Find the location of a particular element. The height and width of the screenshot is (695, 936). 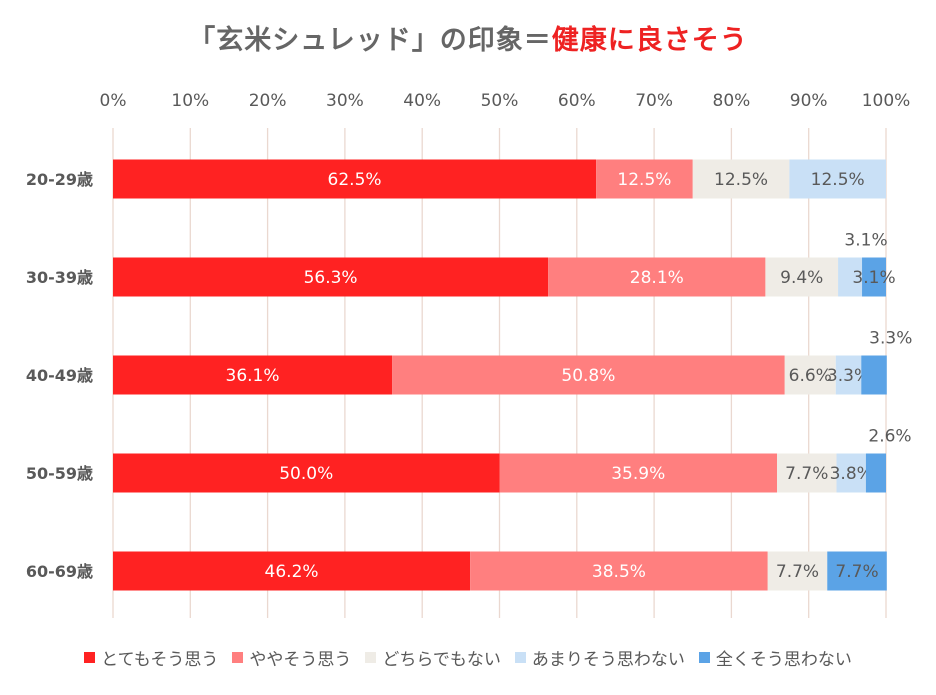

legend-item: とてもそう思う is located at coordinates (151, 657).